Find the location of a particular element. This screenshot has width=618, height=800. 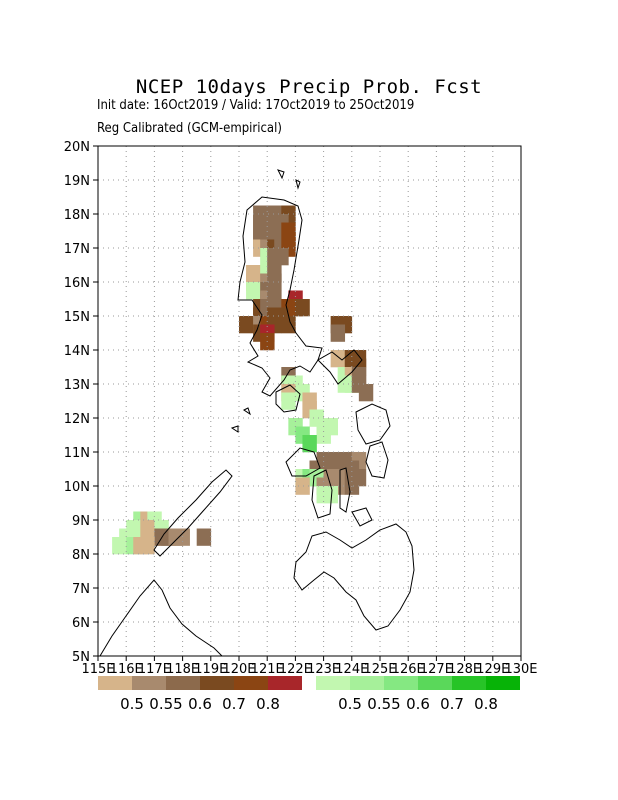

coastline-mindoro is located at coordinates (288, 398).